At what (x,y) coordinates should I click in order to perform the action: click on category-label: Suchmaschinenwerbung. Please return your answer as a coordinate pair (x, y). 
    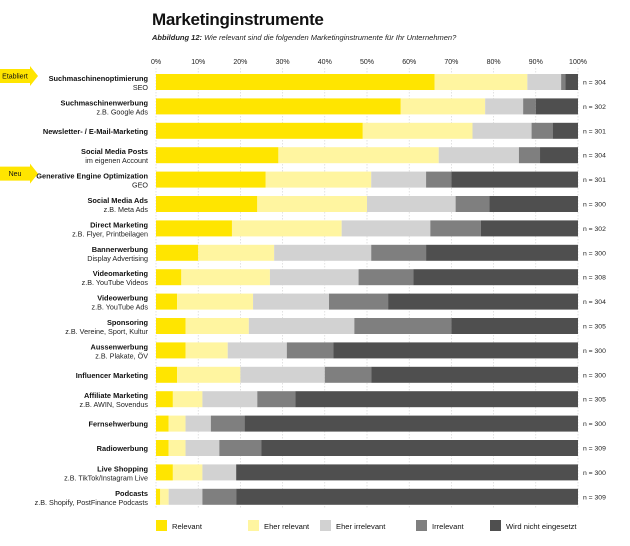
    Looking at the image, I should click on (105, 102).